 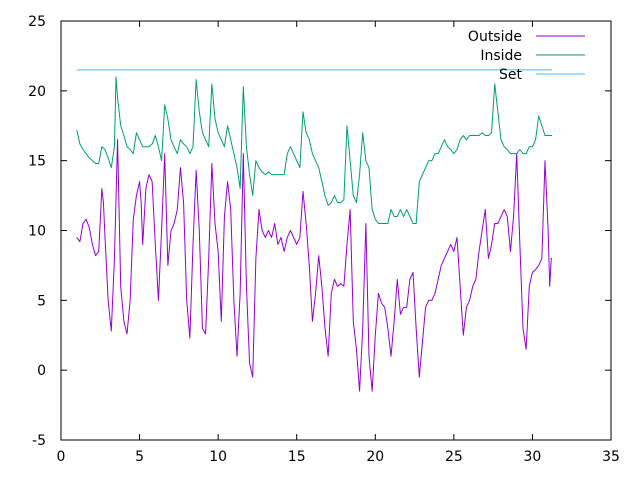 I want to click on legend-label-inside: Inside, so click(x=501, y=56).